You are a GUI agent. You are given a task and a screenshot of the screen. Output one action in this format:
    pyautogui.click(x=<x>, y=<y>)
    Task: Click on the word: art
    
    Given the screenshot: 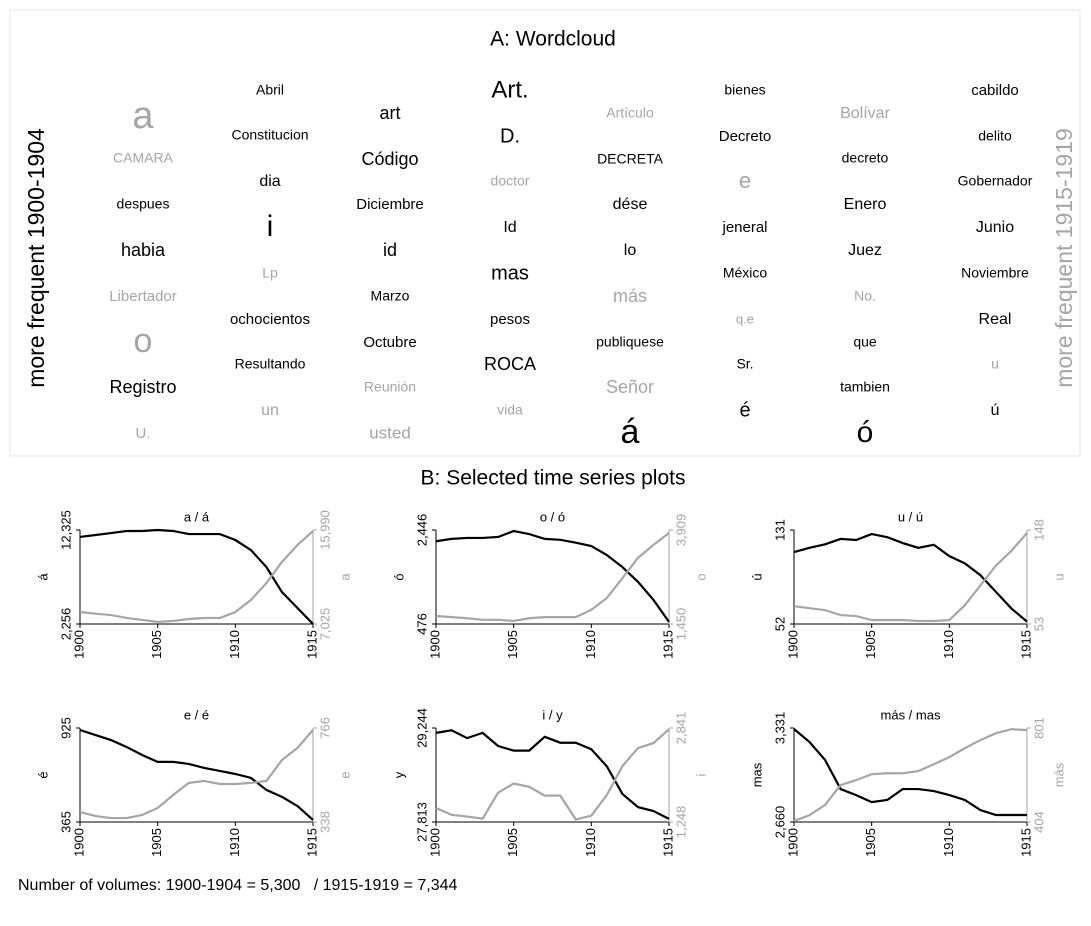 What is the action you would take?
    pyautogui.click(x=389, y=113)
    